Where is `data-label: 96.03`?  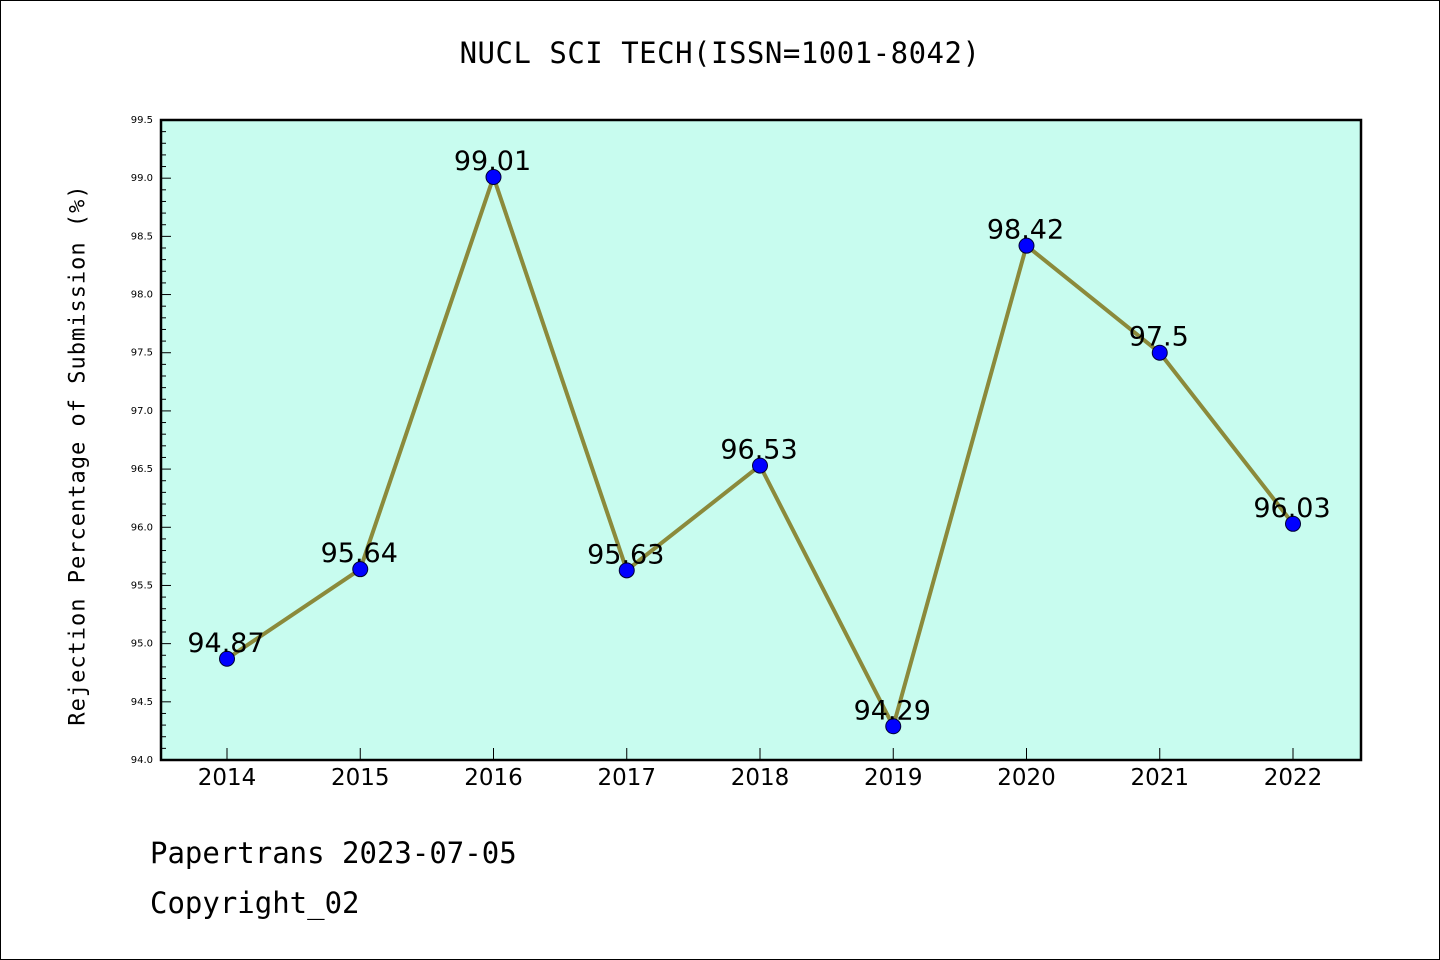
data-label: 96.03 is located at coordinates (1291, 508).